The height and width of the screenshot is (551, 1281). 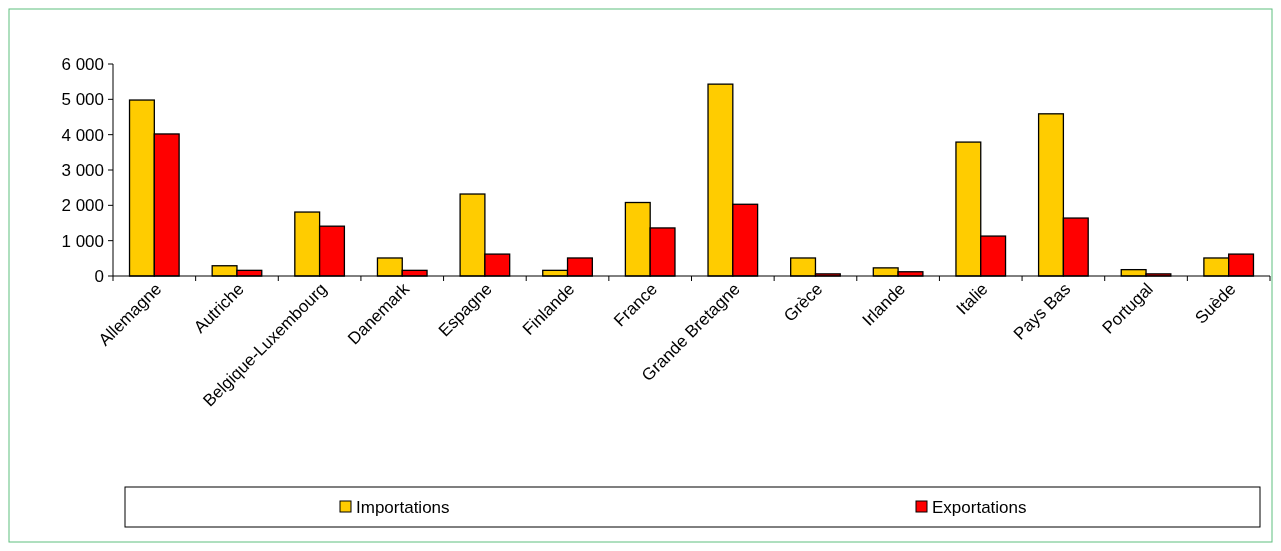 I want to click on y-tick-label: 1 000, so click(x=82, y=241).